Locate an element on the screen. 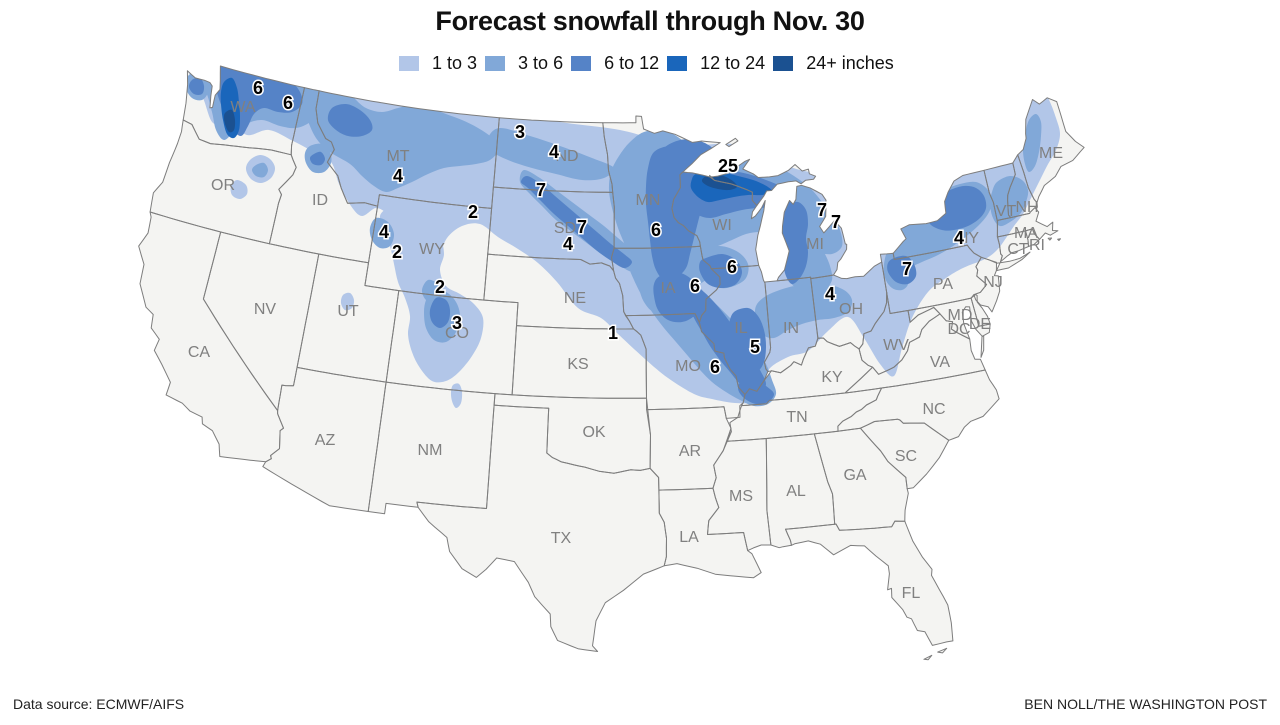  svg-text: MS is located at coordinates (741, 496).